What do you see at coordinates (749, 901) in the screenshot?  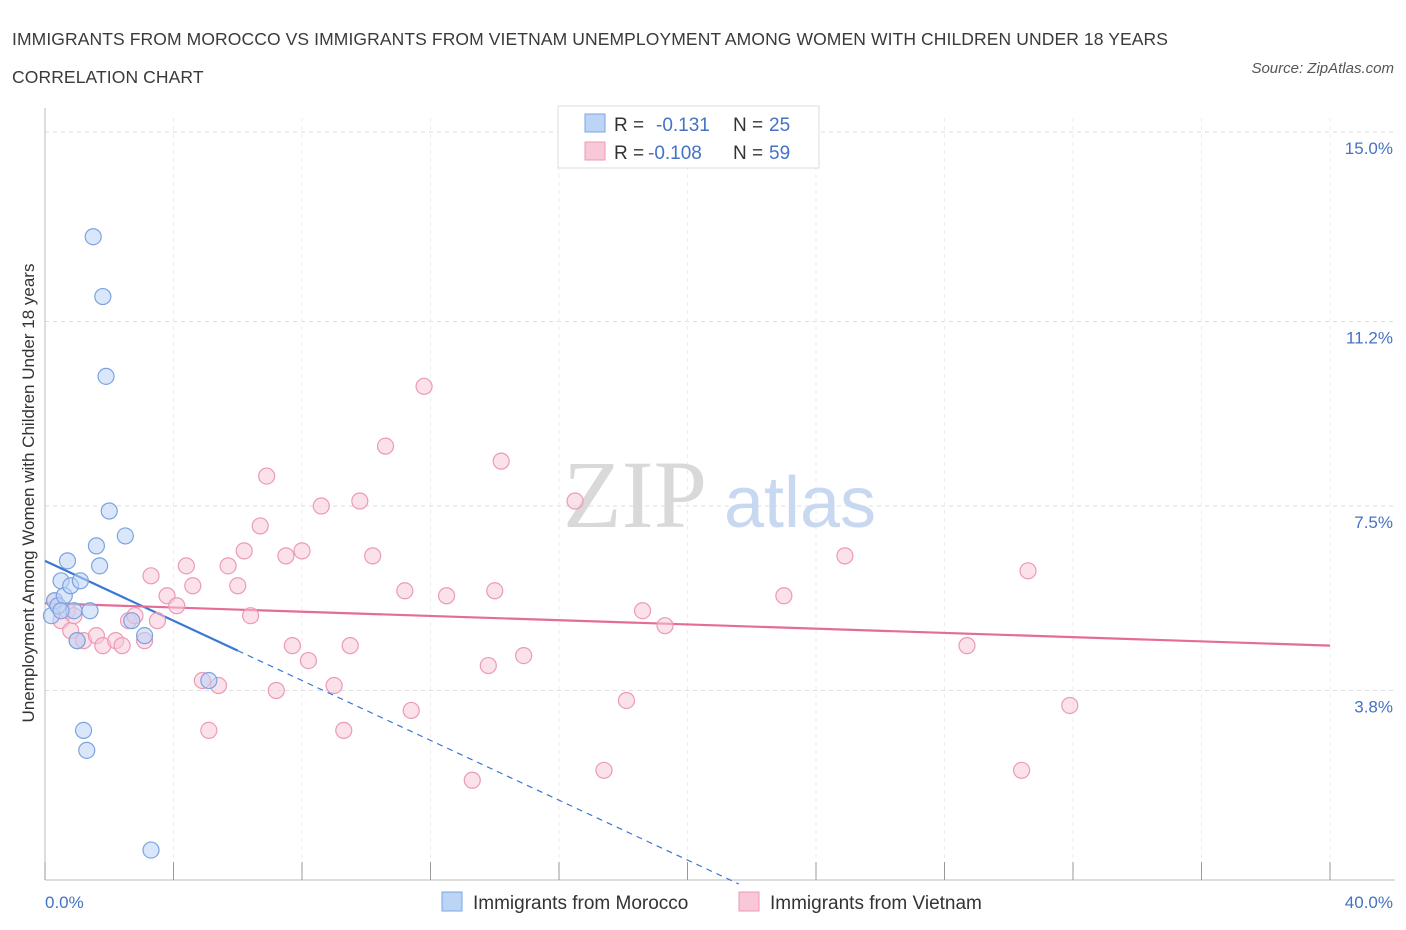 I see `bottom-legend-swatch-vietnam` at bounding box center [749, 901].